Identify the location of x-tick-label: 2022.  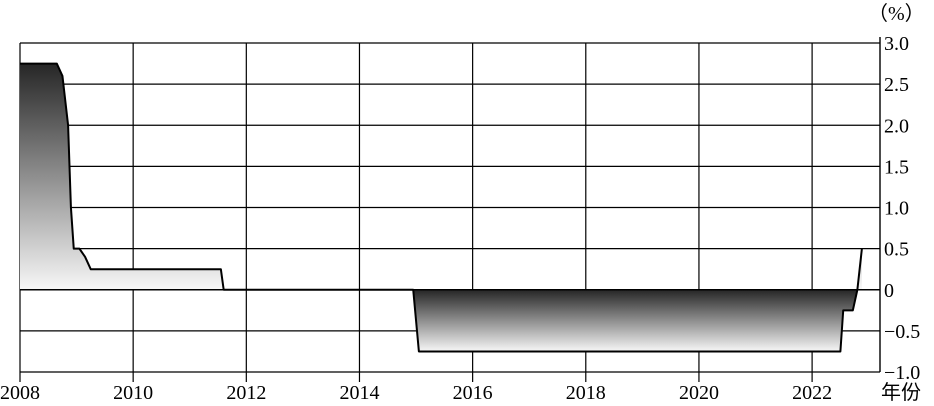
(812, 393).